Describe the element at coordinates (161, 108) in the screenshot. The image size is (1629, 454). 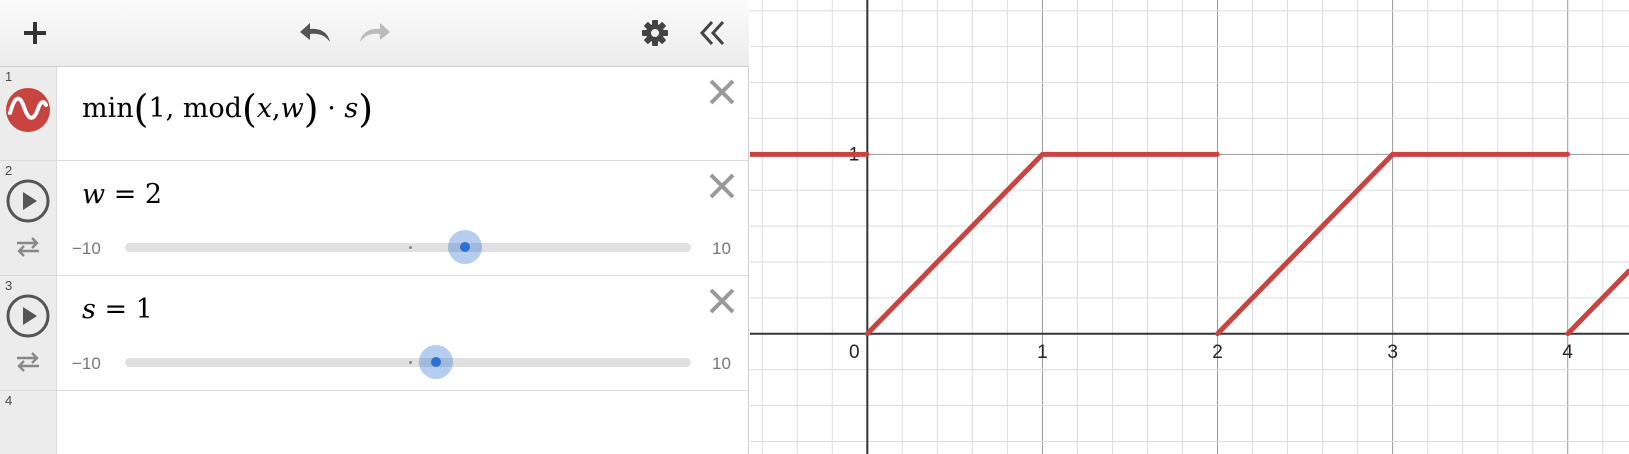
I see `first-argument: 1,` at that location.